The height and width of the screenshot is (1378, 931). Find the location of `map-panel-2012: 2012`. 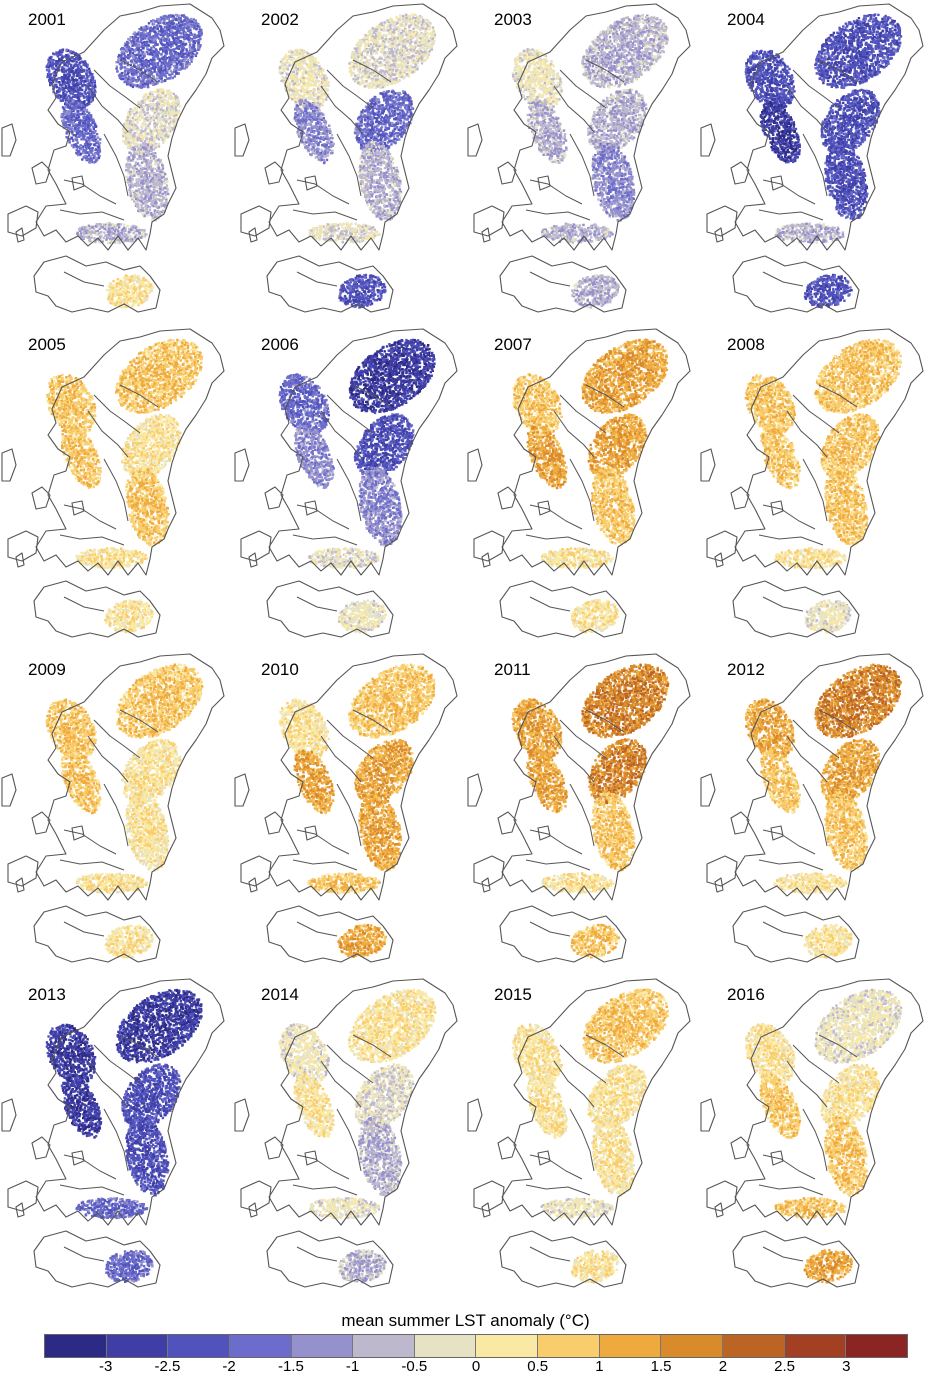

map-panel-2012: 2012 is located at coordinates (815, 812).